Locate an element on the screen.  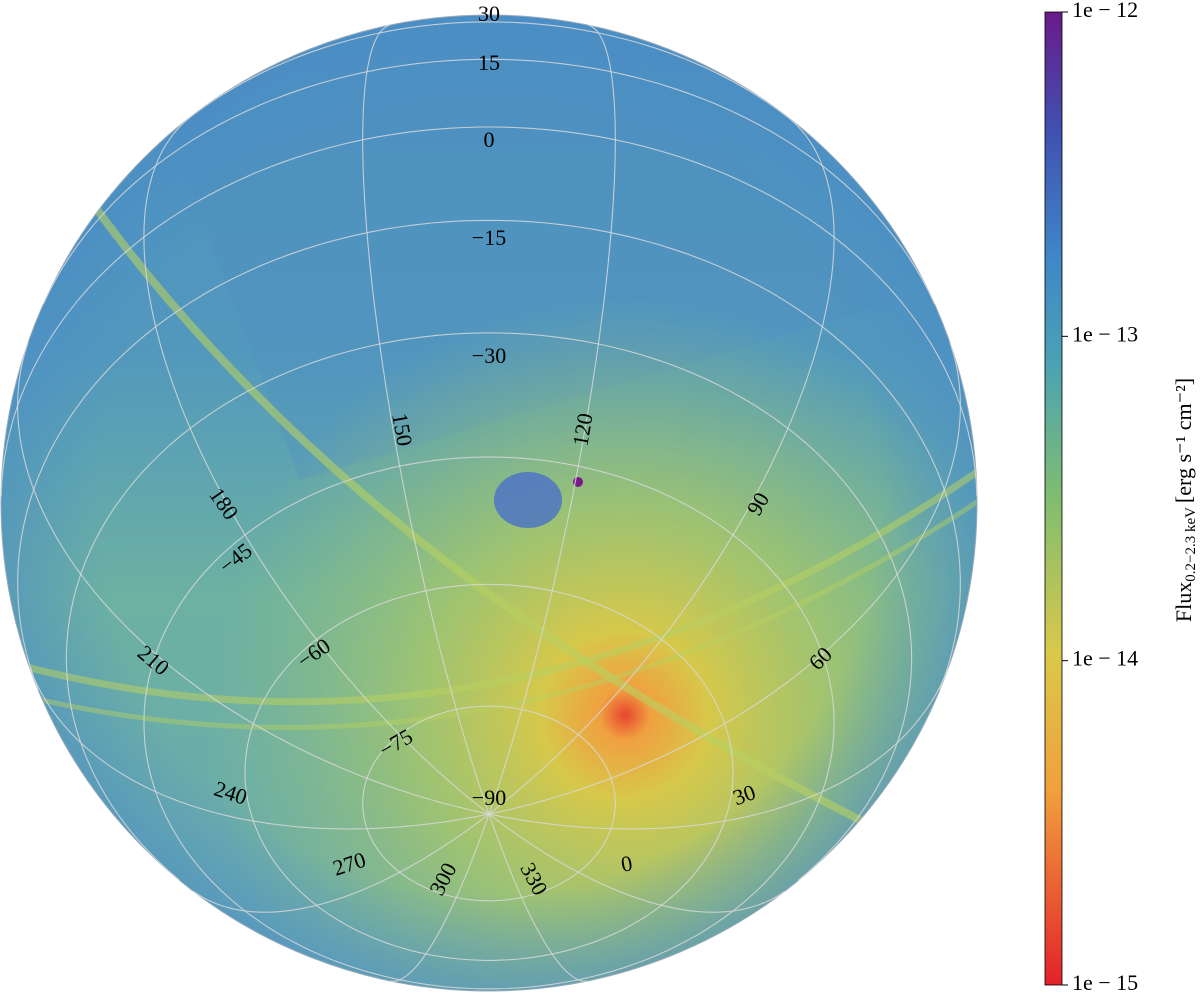
latitude-label: 0 is located at coordinates (489, 139).